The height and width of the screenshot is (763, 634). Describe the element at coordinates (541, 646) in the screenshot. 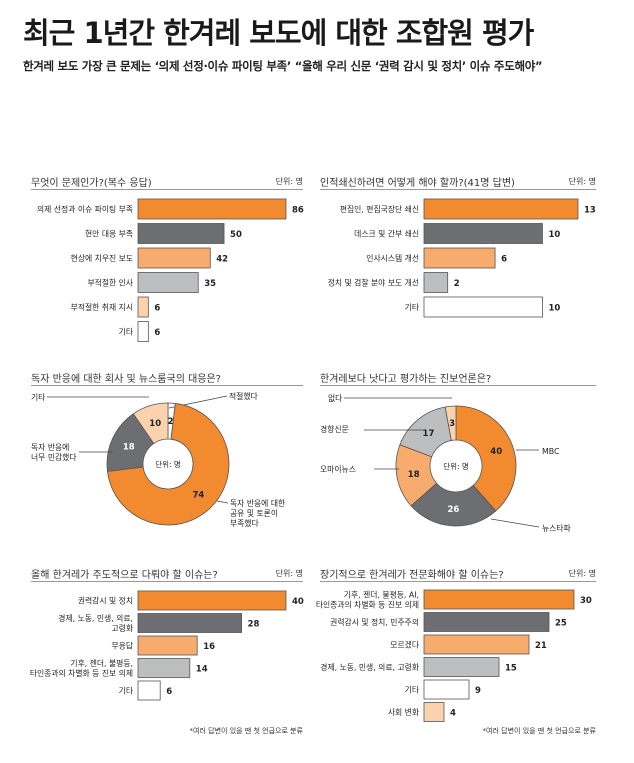

I see `value-label: 21` at that location.